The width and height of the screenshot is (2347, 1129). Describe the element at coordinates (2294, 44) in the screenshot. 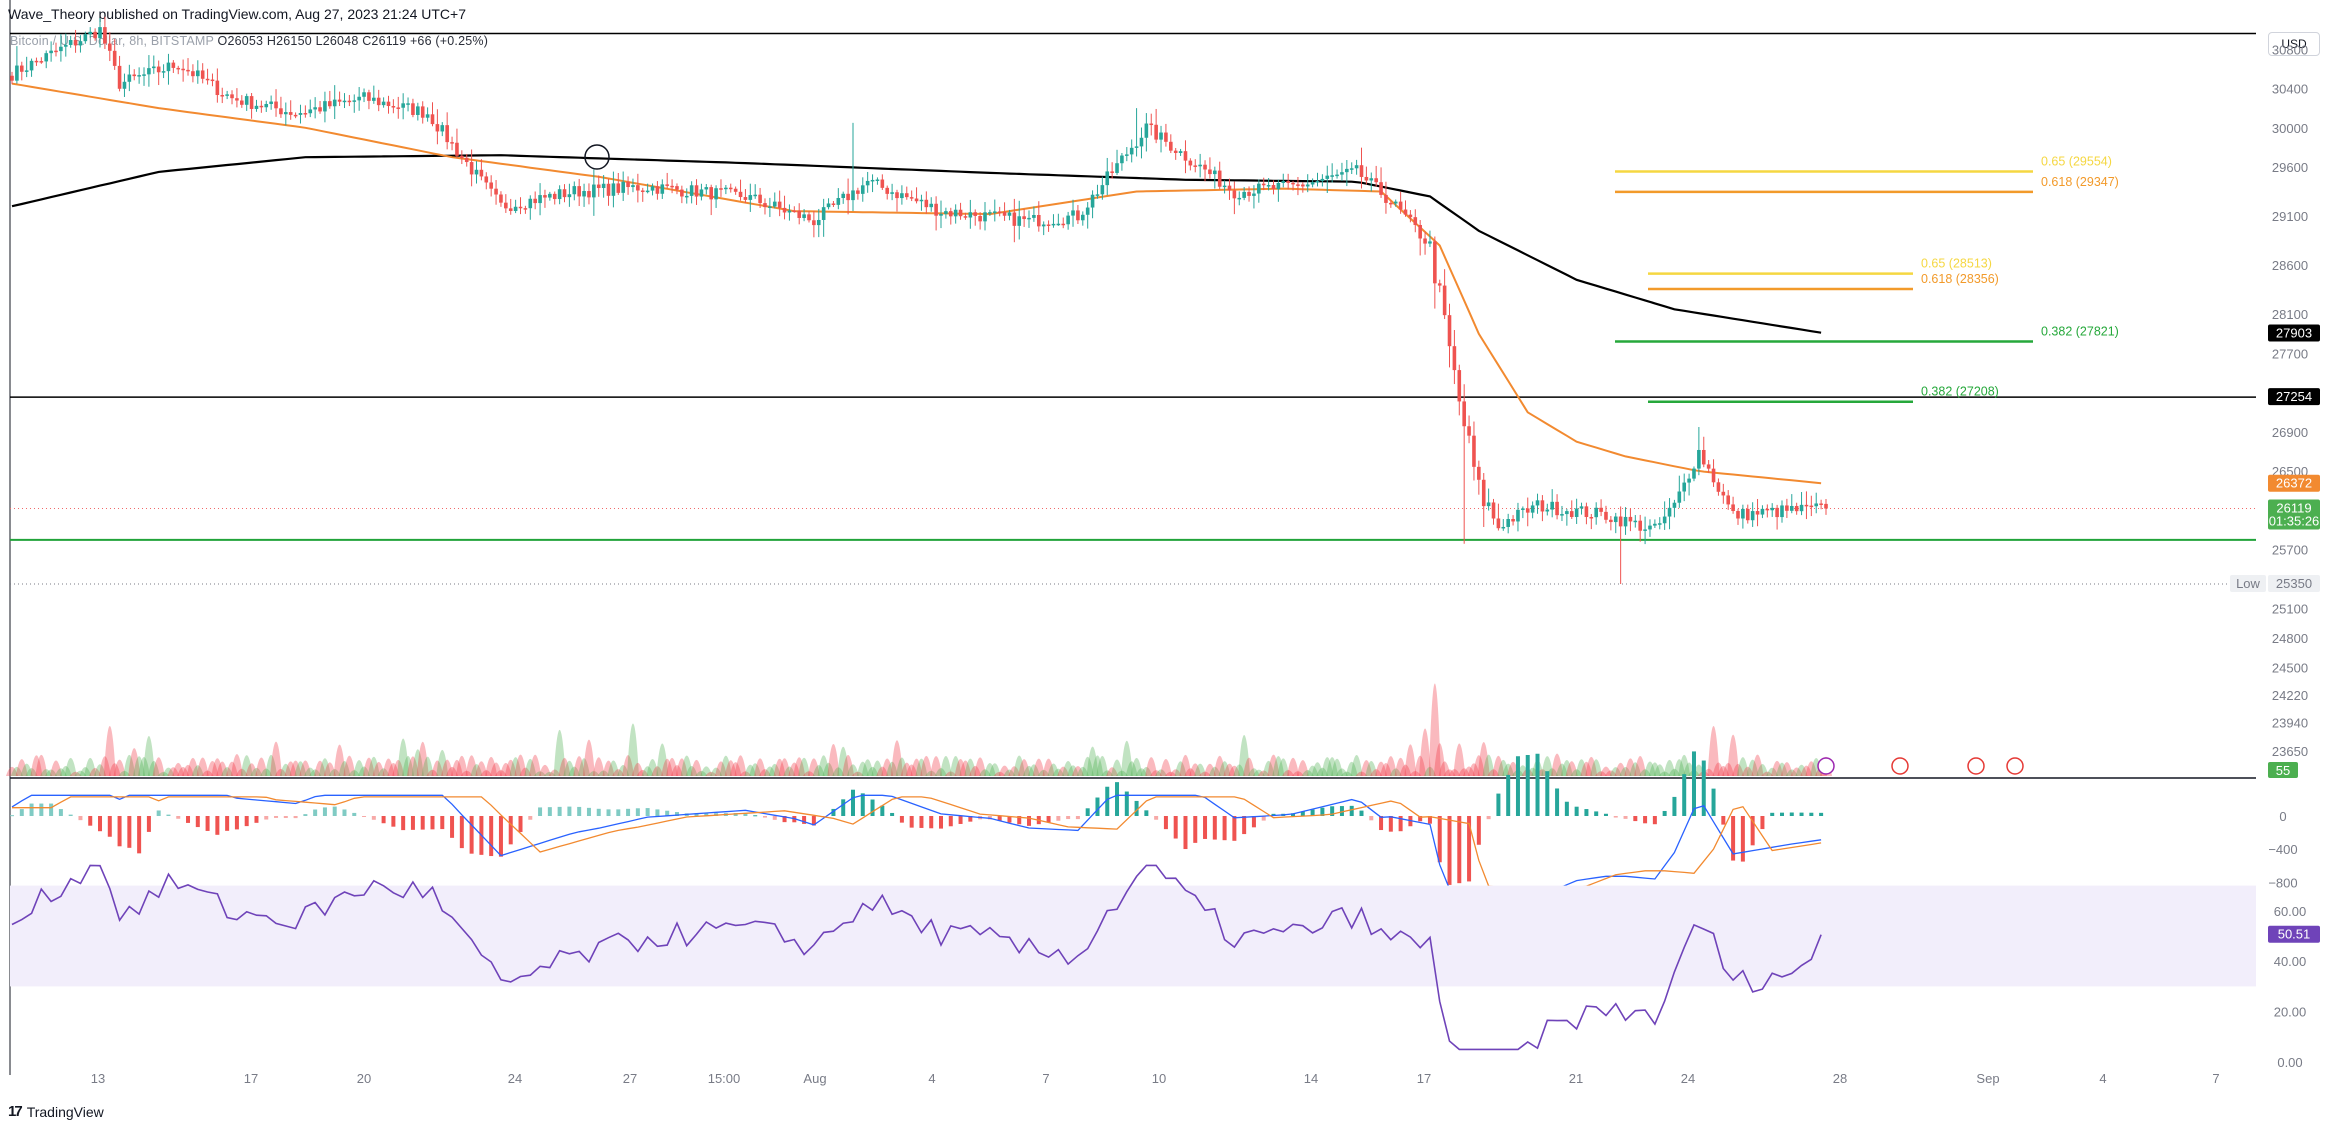

I see `currency-button: USD` at that location.